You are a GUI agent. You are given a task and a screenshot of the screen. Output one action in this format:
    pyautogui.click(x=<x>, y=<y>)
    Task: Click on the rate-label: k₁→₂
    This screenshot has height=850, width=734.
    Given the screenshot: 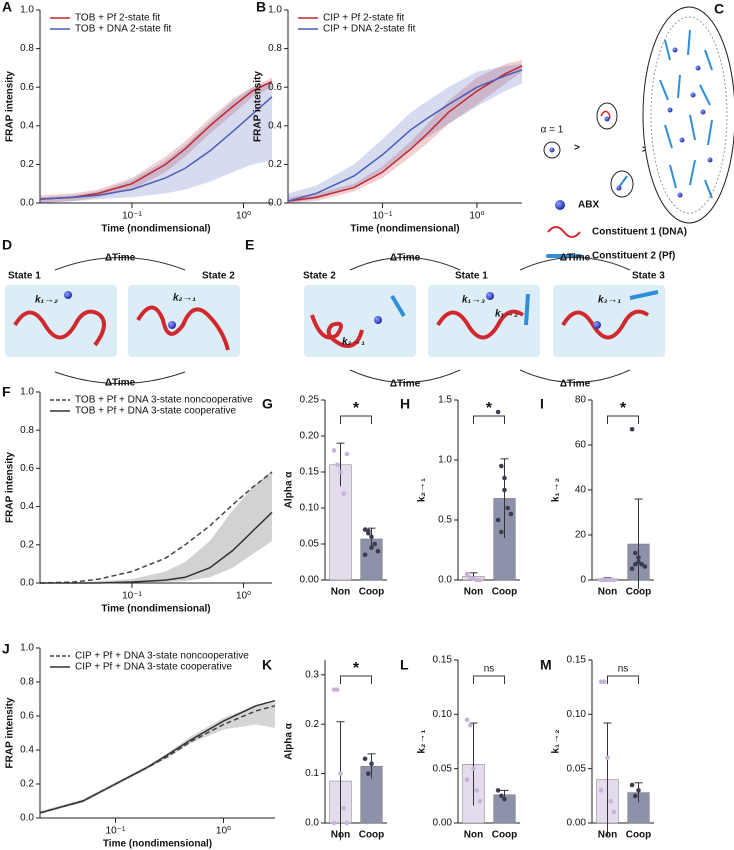 What is the action you would take?
    pyautogui.click(x=46, y=300)
    